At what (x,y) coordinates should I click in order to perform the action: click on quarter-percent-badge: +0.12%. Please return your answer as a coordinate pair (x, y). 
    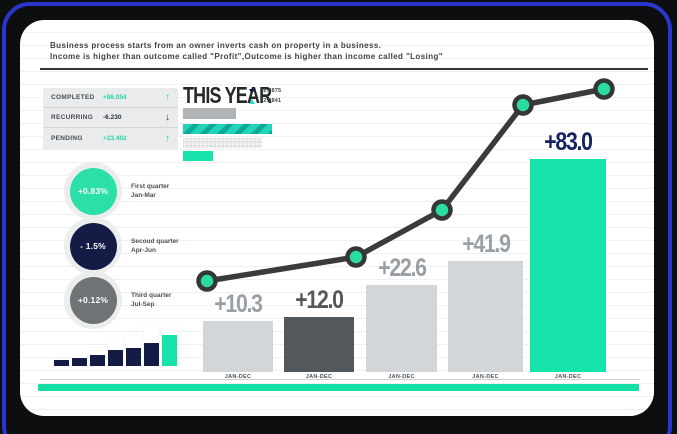
    Looking at the image, I should click on (93, 300).